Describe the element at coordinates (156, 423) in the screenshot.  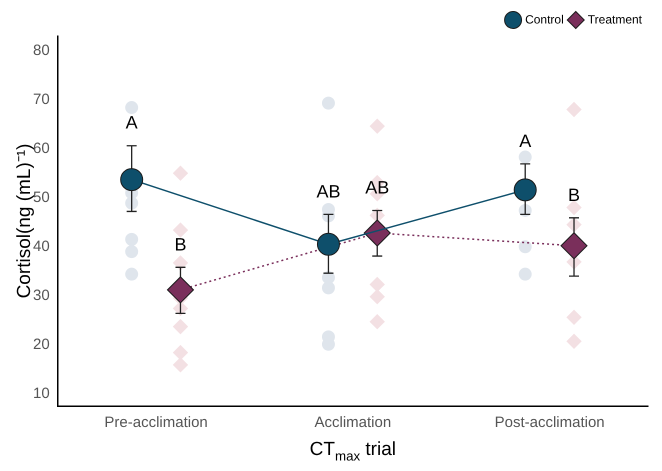
I see `x-tick-label: Pre-acclimation` at that location.